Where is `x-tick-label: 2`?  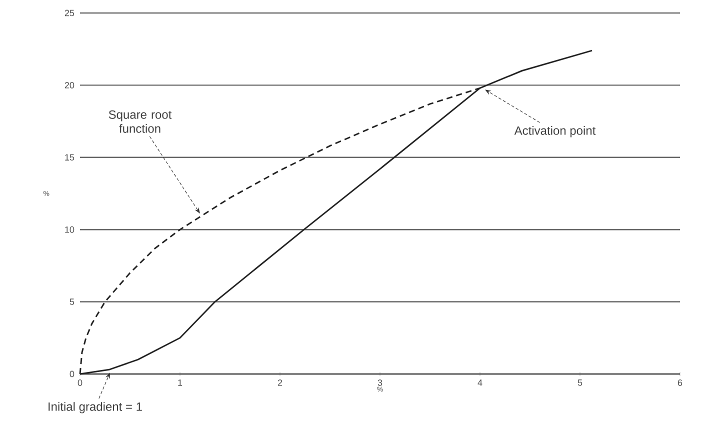
x-tick-label: 2 is located at coordinates (280, 383).